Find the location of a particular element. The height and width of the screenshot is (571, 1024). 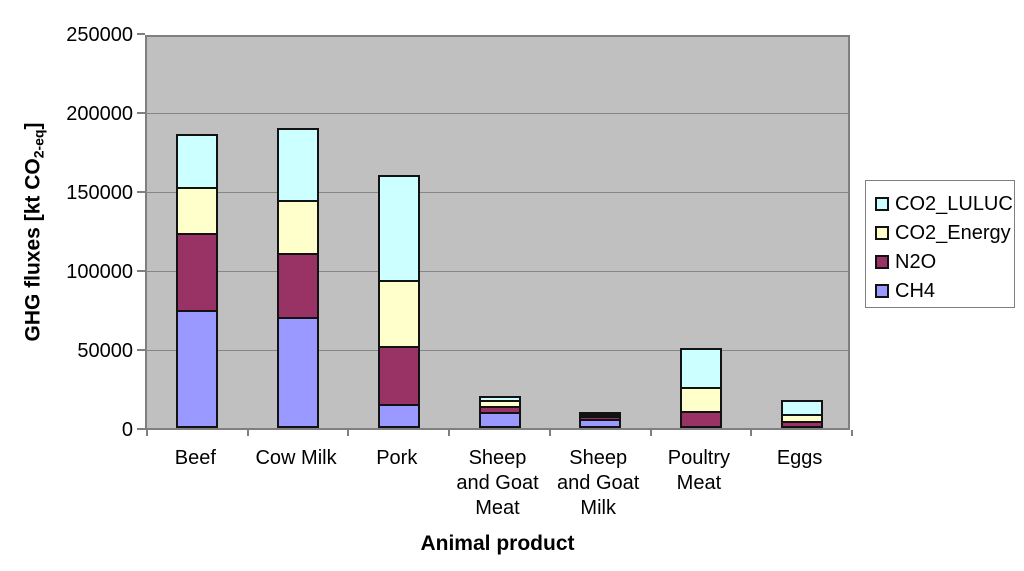

legend-label: N2O is located at coordinates (916, 261).